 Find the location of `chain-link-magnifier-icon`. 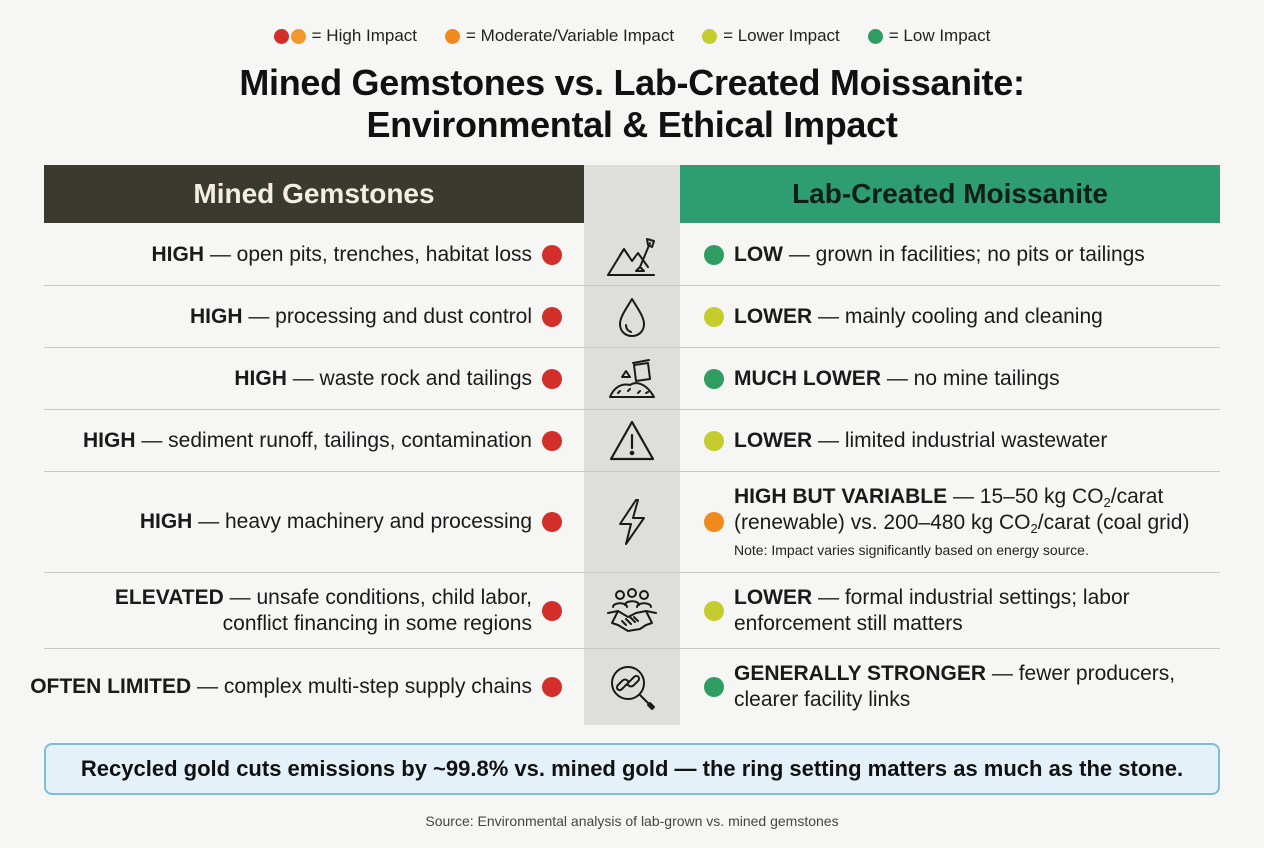

chain-link-magnifier-icon is located at coordinates (632, 687).